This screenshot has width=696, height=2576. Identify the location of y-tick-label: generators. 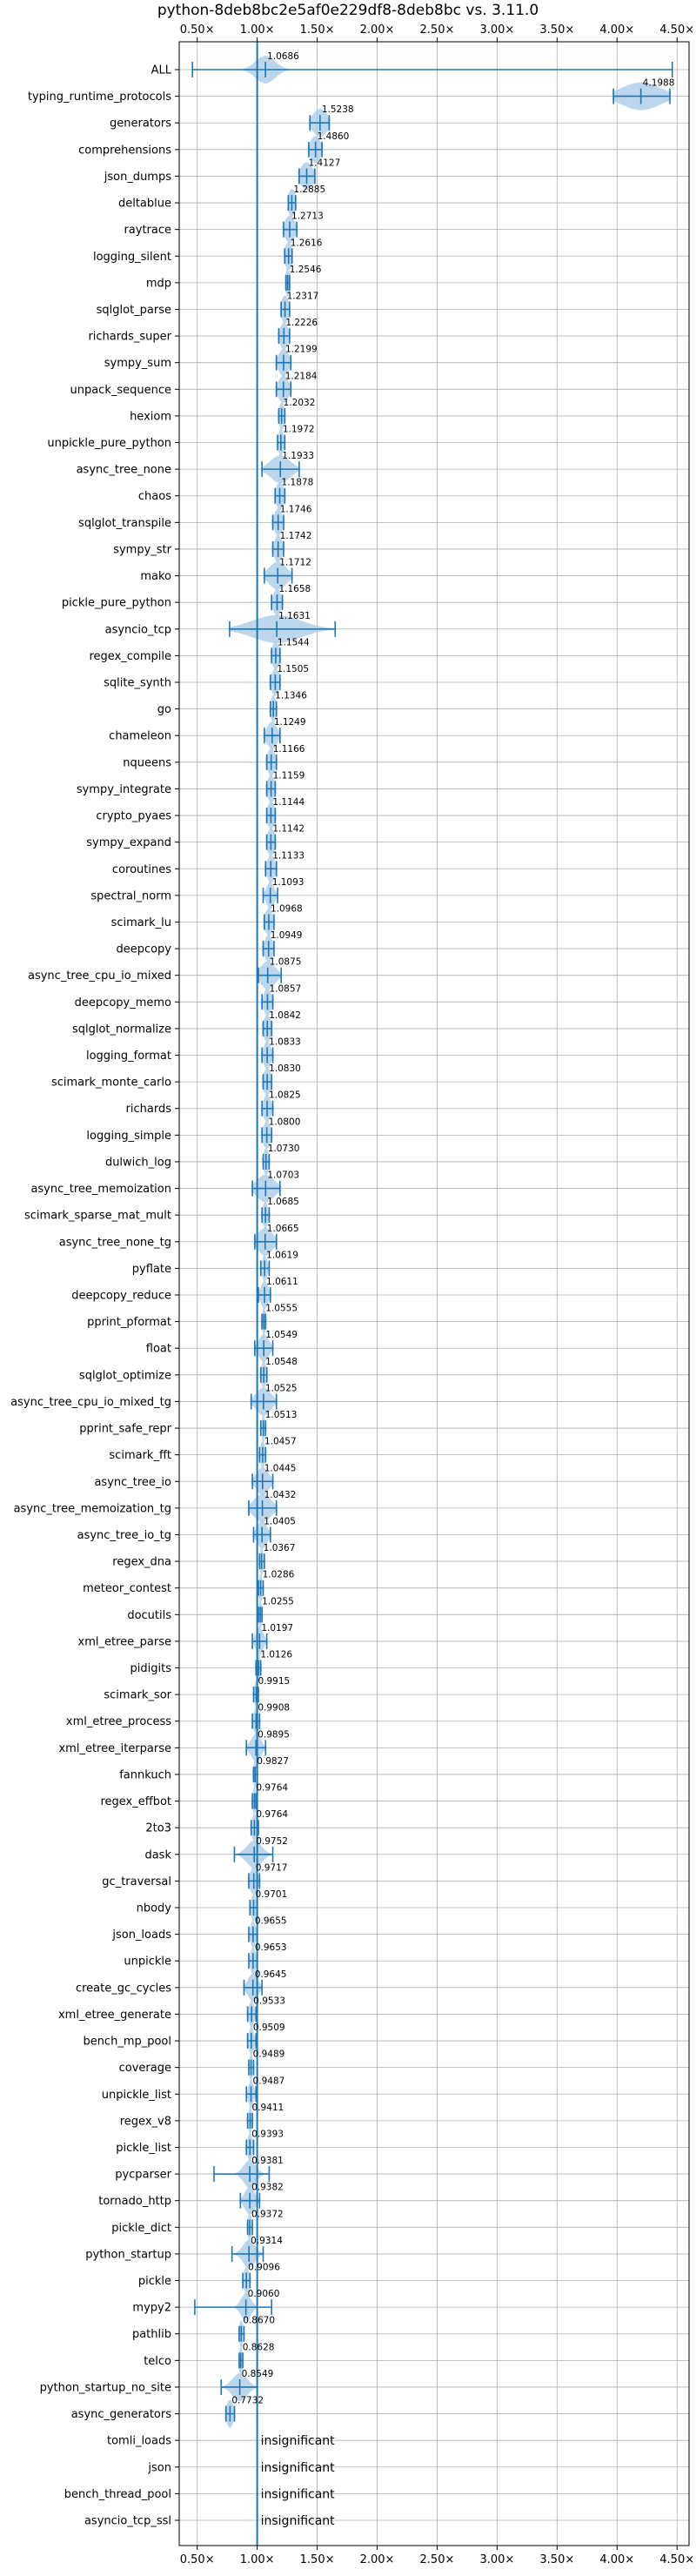
(140, 124).